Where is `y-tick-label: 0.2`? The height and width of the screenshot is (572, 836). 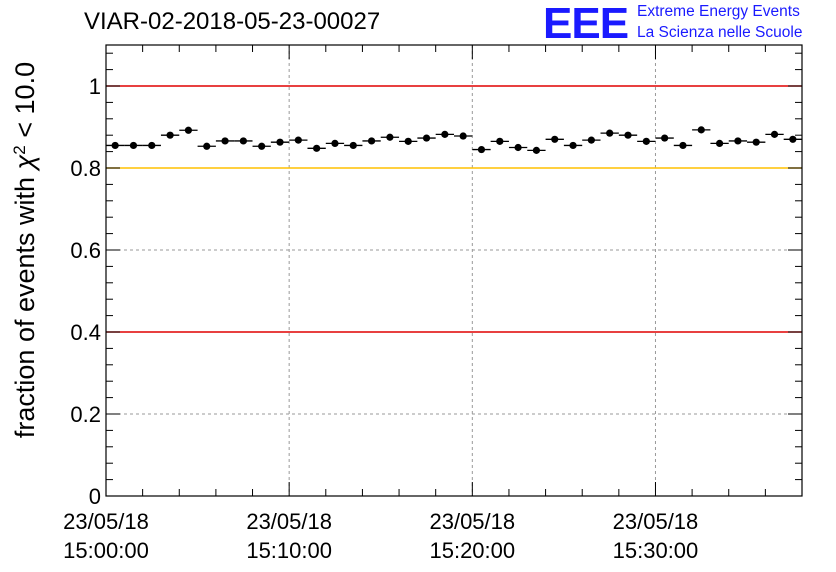 y-tick-label: 0.2 is located at coordinates (85, 414).